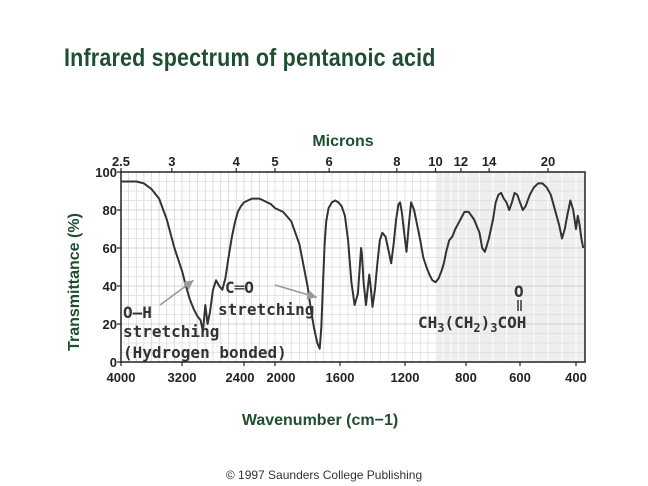 Image resolution: width=648 pixels, height=486 pixels. I want to click on formula-text: CH3(CH2)3COH, so click(472, 324).